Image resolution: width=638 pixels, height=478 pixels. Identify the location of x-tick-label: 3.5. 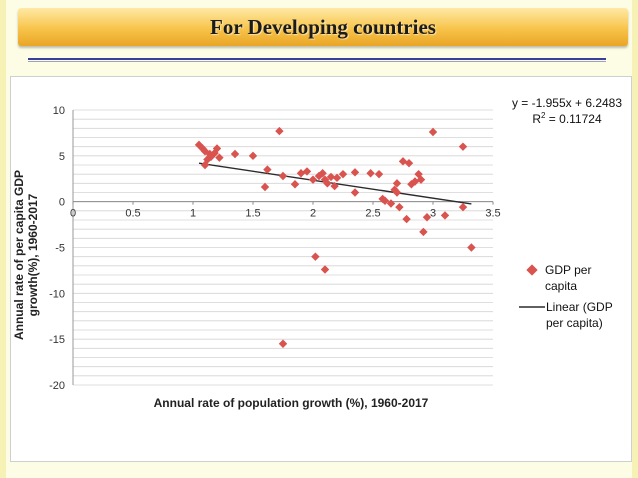
(492, 214).